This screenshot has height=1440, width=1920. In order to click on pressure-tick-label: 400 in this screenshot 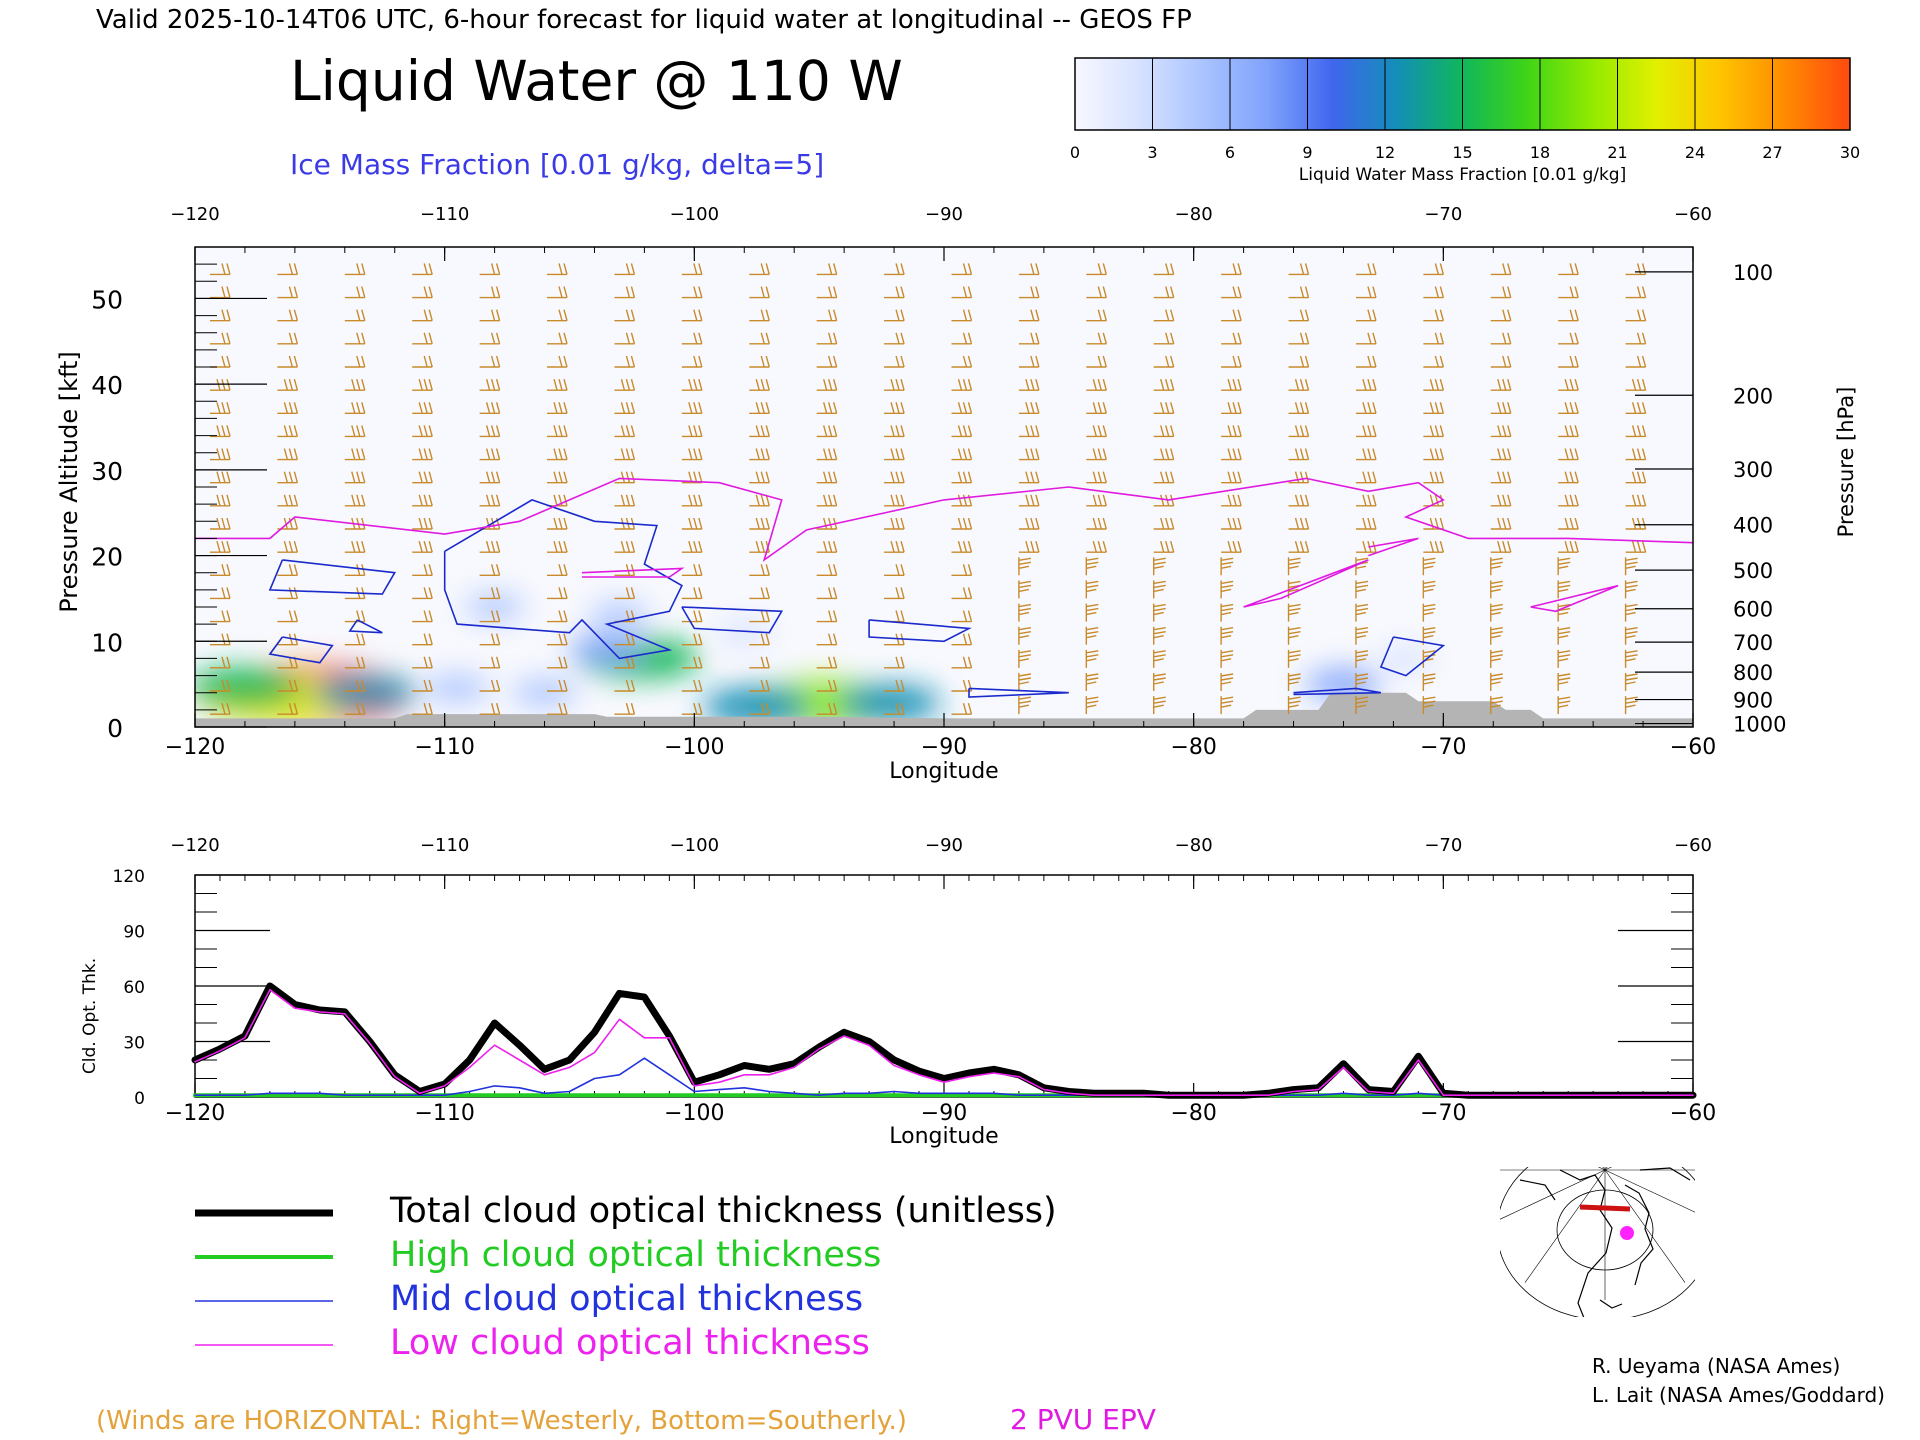, I will do `click(1753, 526)`.